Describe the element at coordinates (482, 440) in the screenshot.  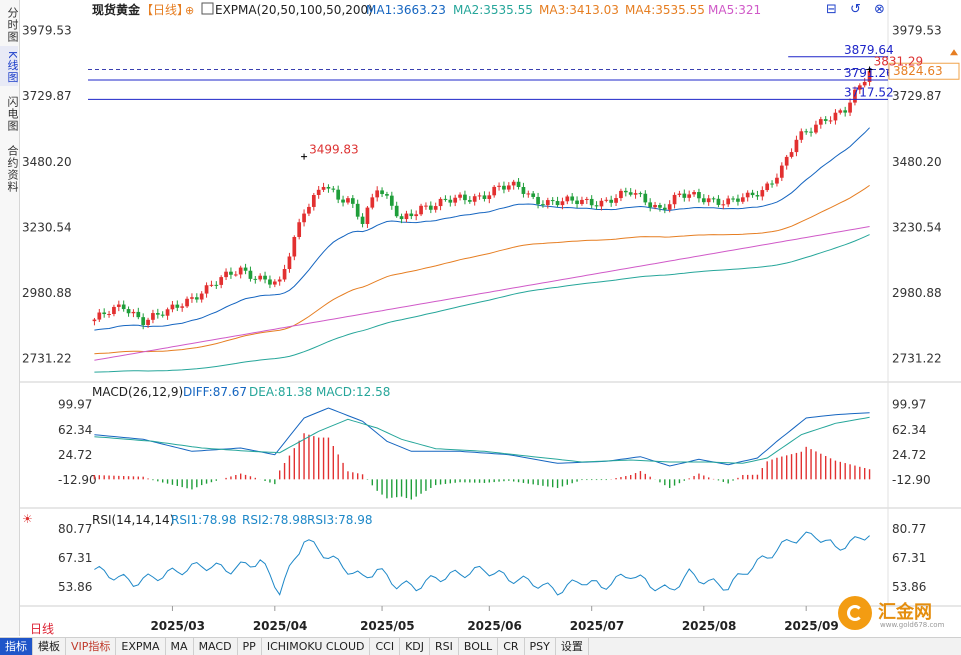
I see `macd-dea-line` at that location.